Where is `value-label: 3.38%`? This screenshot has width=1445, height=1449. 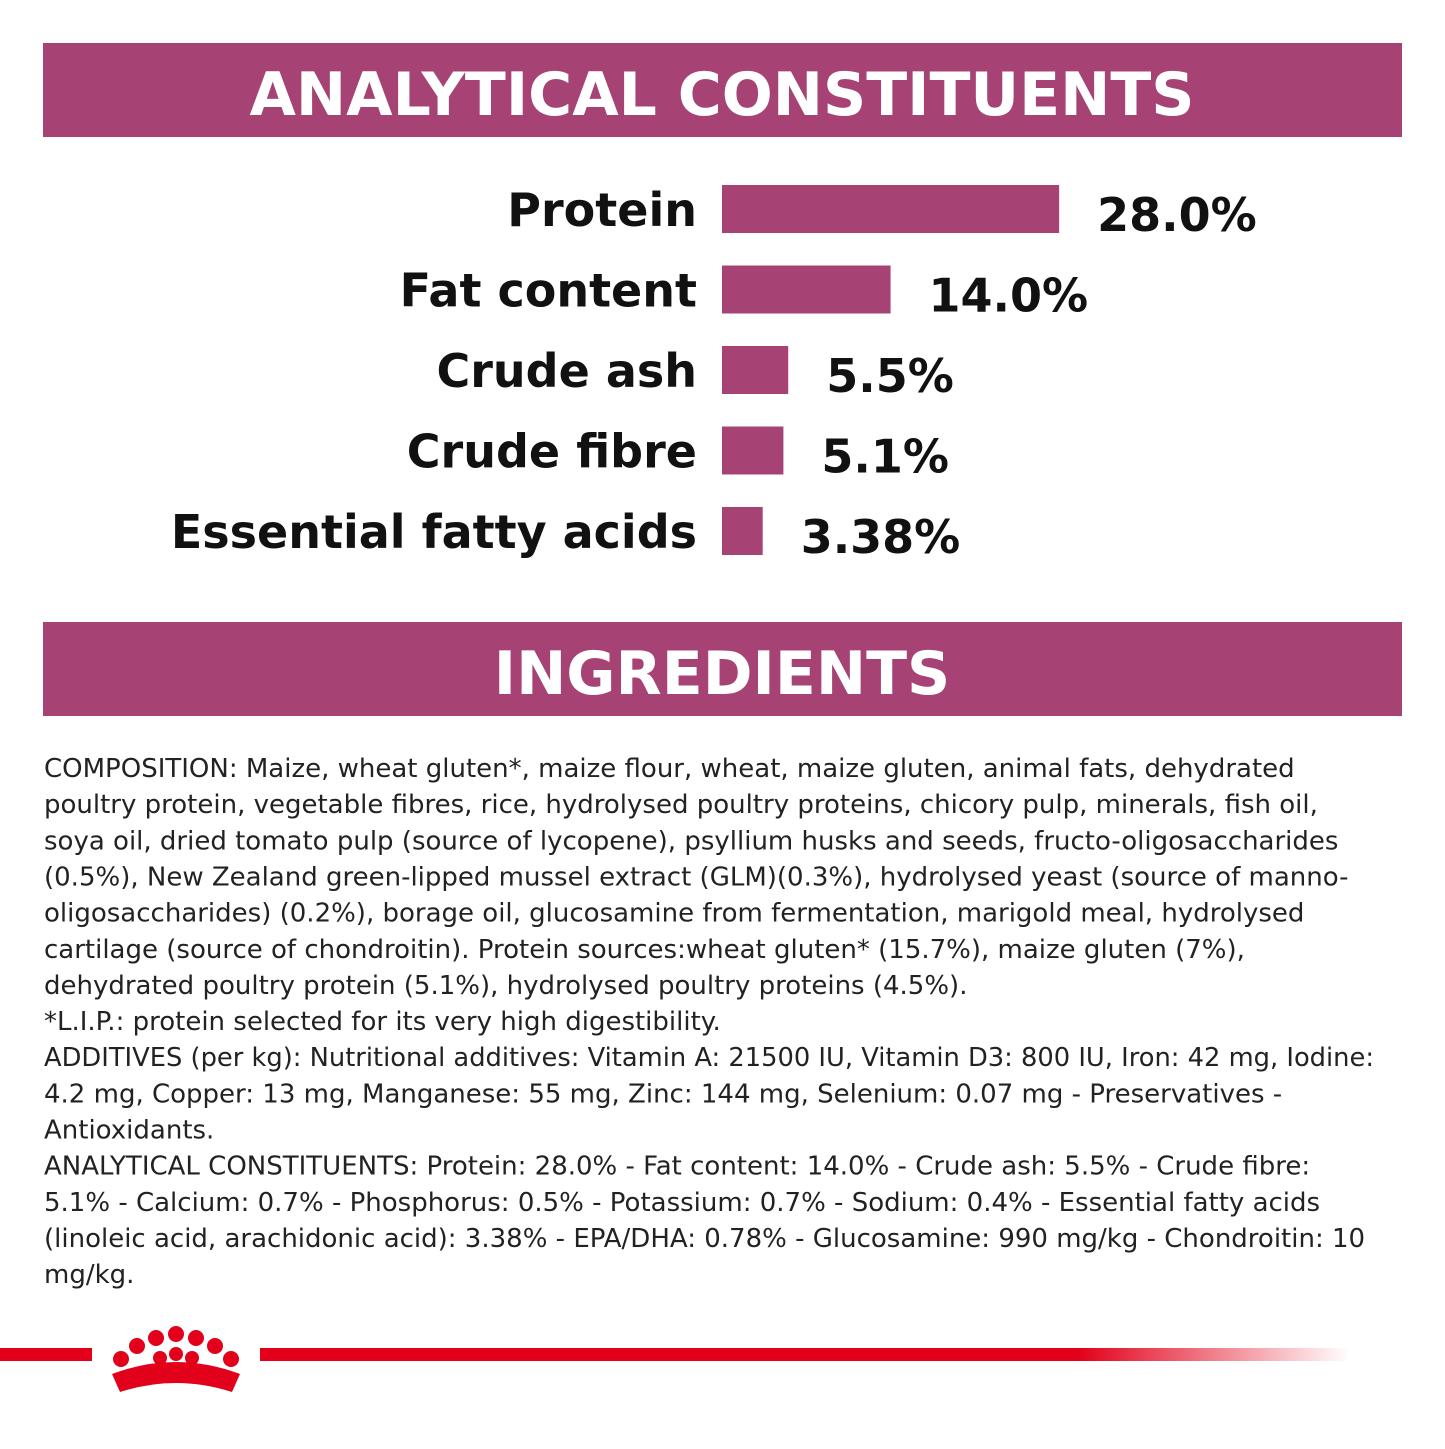 value-label: 3.38% is located at coordinates (881, 537).